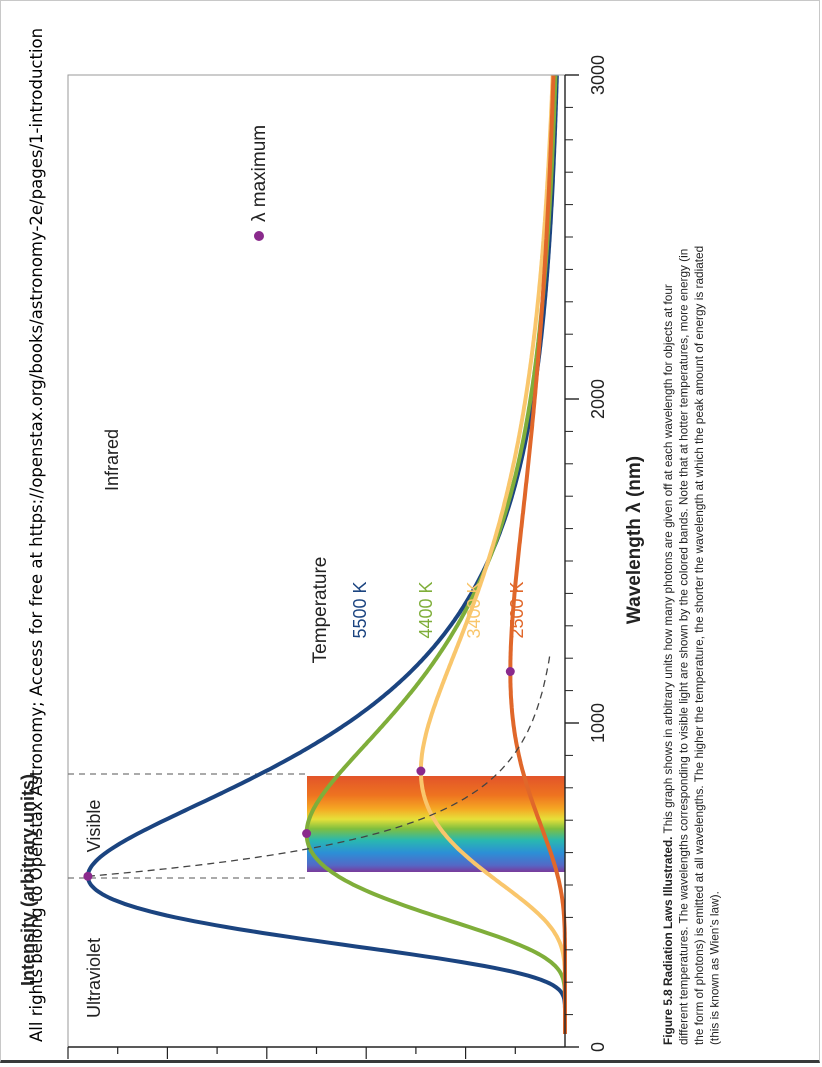 Image resolution: width=822 pixels, height=1067 pixels. What do you see at coordinates (668, 941) in the screenshot?
I see `caption-lead: Figure 5.8 Radiation Laws Illustrated.` at bounding box center [668, 941].